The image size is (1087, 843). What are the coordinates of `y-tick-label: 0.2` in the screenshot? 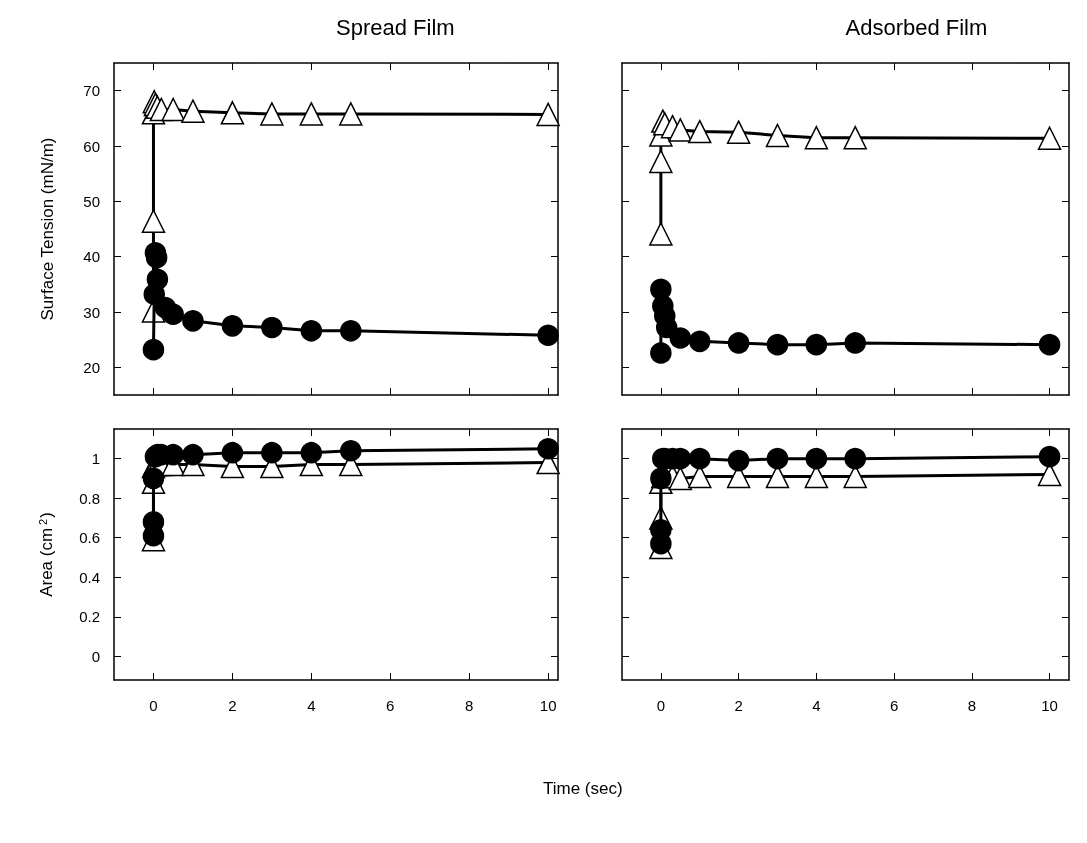 It's located at (89, 617).